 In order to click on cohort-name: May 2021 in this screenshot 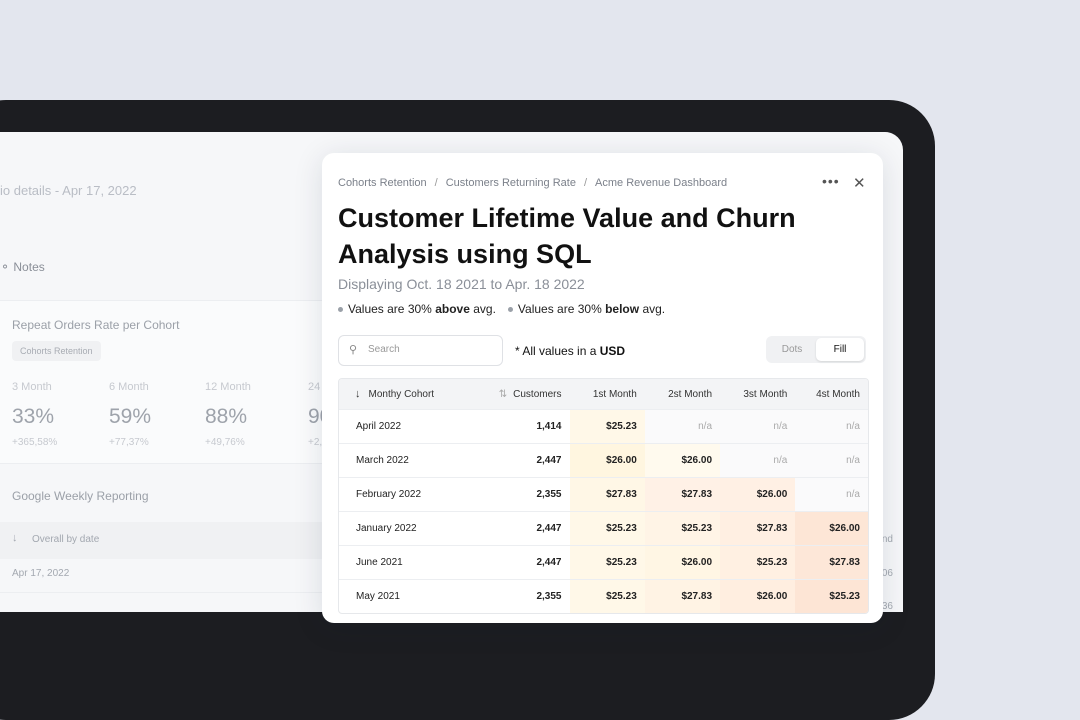, I will do `click(378, 596)`.